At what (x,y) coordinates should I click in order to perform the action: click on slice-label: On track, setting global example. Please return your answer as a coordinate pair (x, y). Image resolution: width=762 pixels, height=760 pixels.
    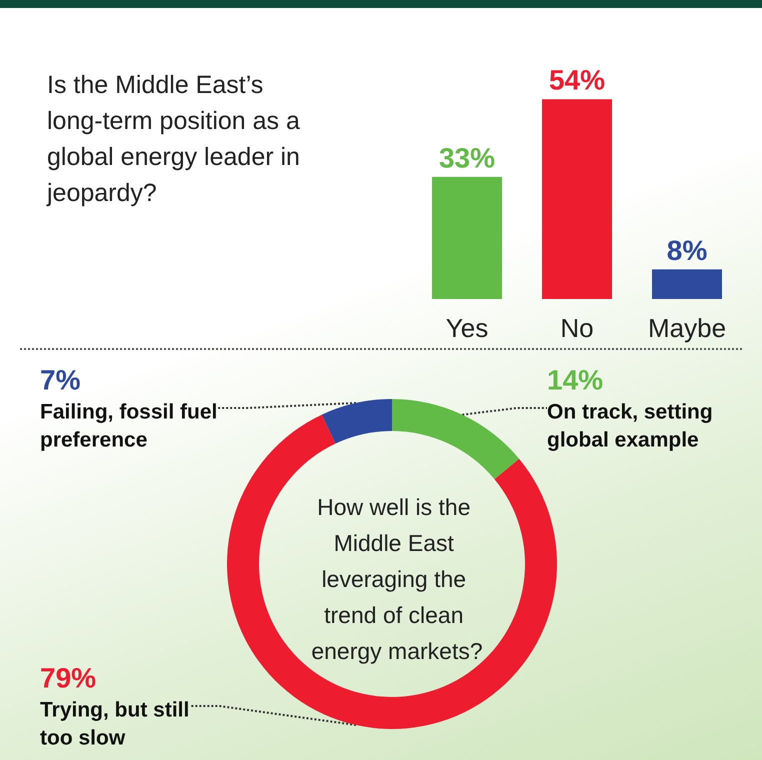
    Looking at the image, I should click on (630, 426).